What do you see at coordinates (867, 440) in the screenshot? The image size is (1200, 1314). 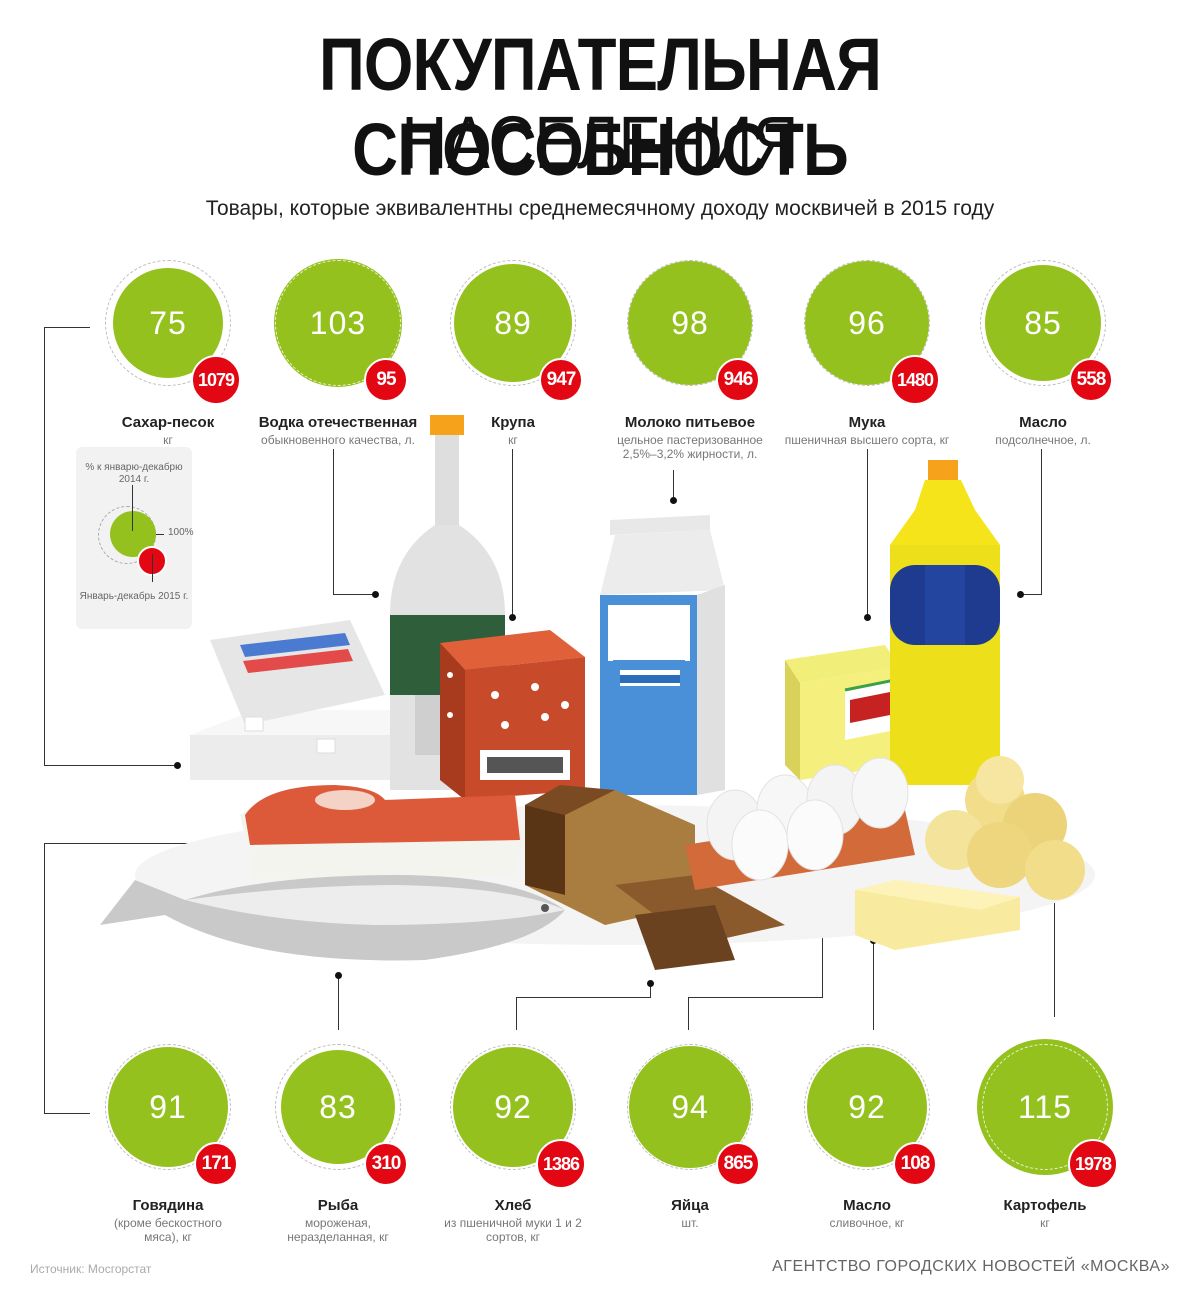 I see `product-unit: пшеничная высшего сорта, кг` at bounding box center [867, 440].